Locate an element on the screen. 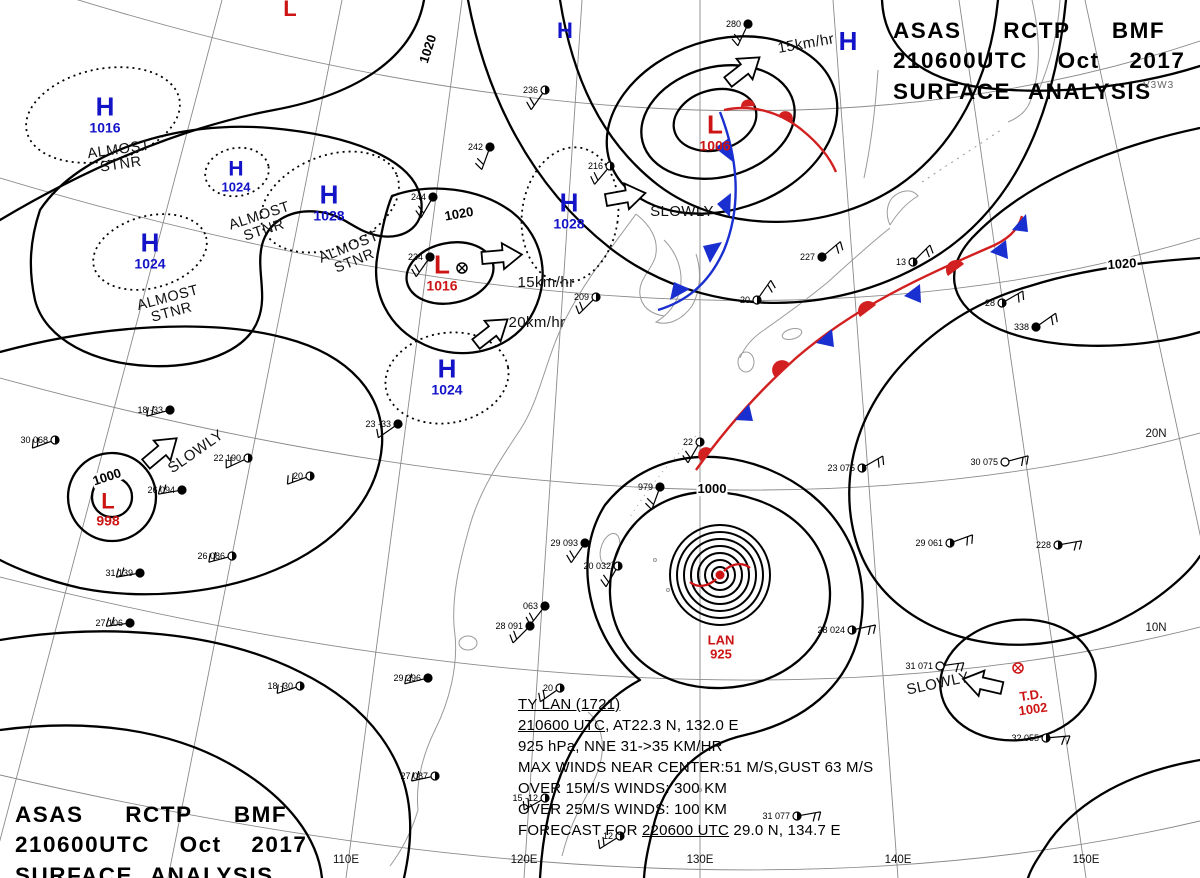  station-plot: 26 086 is located at coordinates (217, 557).